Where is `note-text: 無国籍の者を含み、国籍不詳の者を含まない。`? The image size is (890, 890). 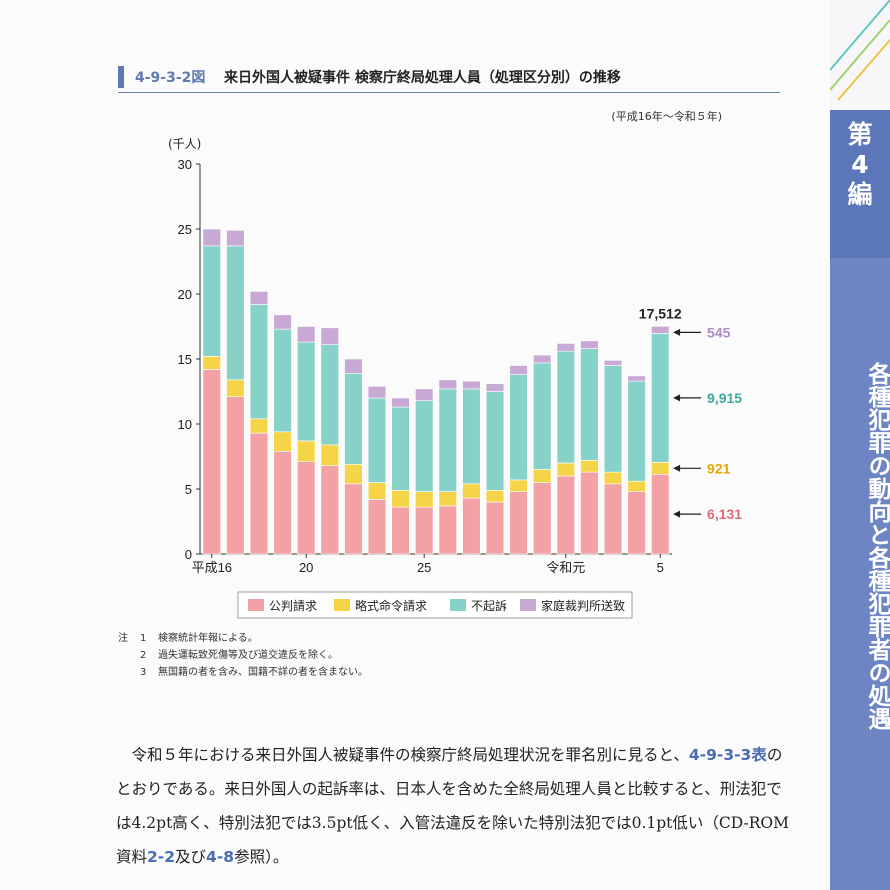
note-text: 無国籍の者を含み、国籍不詳の者を含まない。 is located at coordinates (263, 672).